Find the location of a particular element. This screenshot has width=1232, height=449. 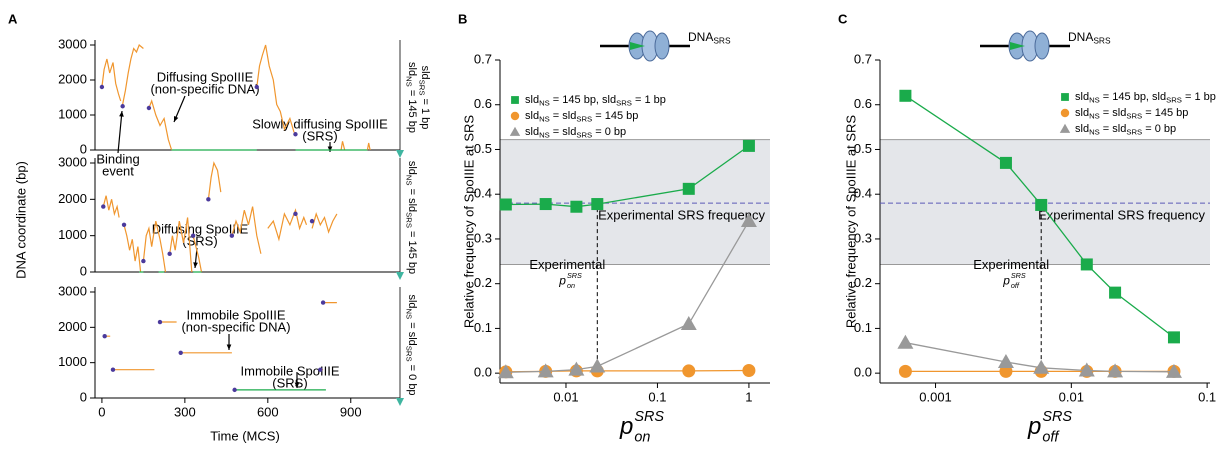

text-run: = 0 bp is located at coordinates (1159, 129).